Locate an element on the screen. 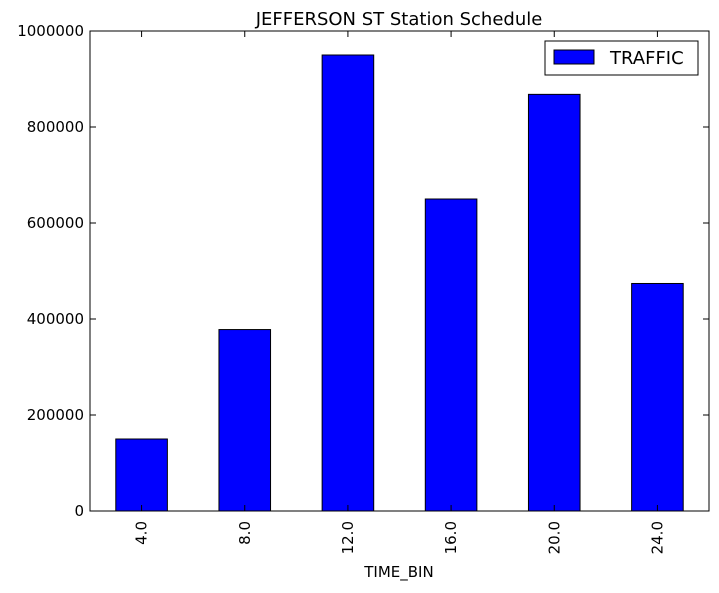 This screenshot has width=719, height=593. x-tick-label: 20.0 is located at coordinates (554, 537).